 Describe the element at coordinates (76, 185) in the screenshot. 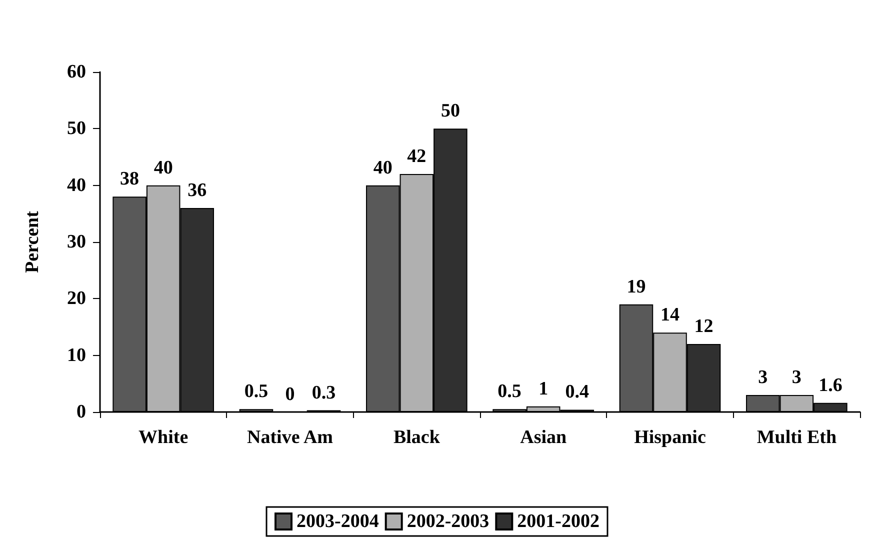

I see `y-tick-label: 40` at that location.